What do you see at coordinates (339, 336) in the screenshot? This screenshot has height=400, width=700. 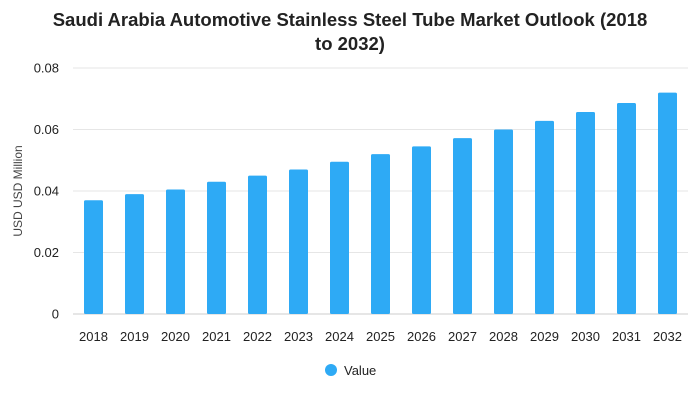 I see `x-tick-label: 2024` at bounding box center [339, 336].